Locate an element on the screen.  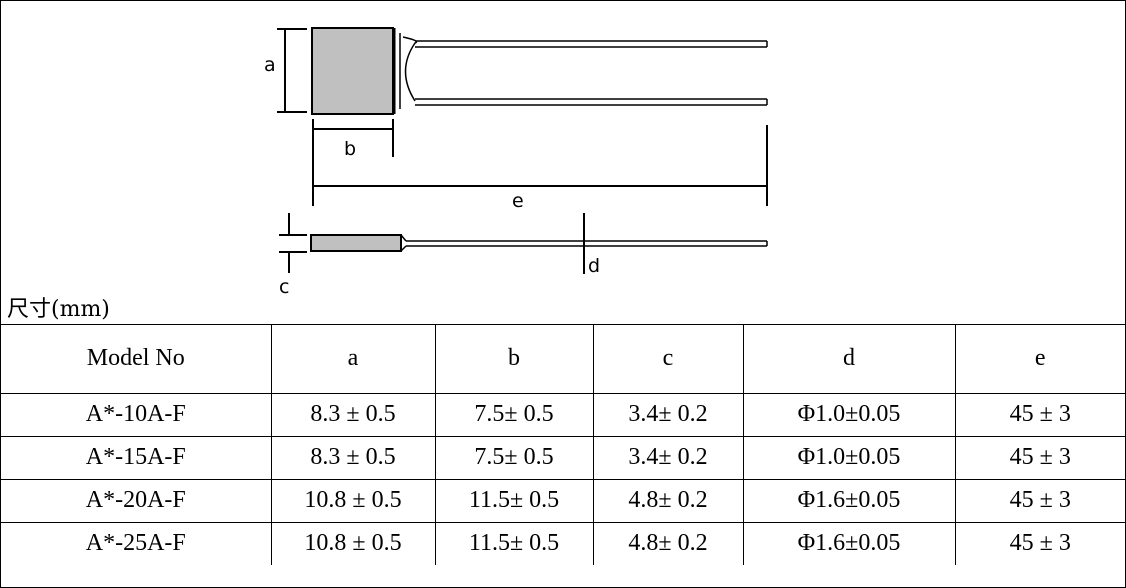
cell-model: A*-15A-F is located at coordinates (136, 457).